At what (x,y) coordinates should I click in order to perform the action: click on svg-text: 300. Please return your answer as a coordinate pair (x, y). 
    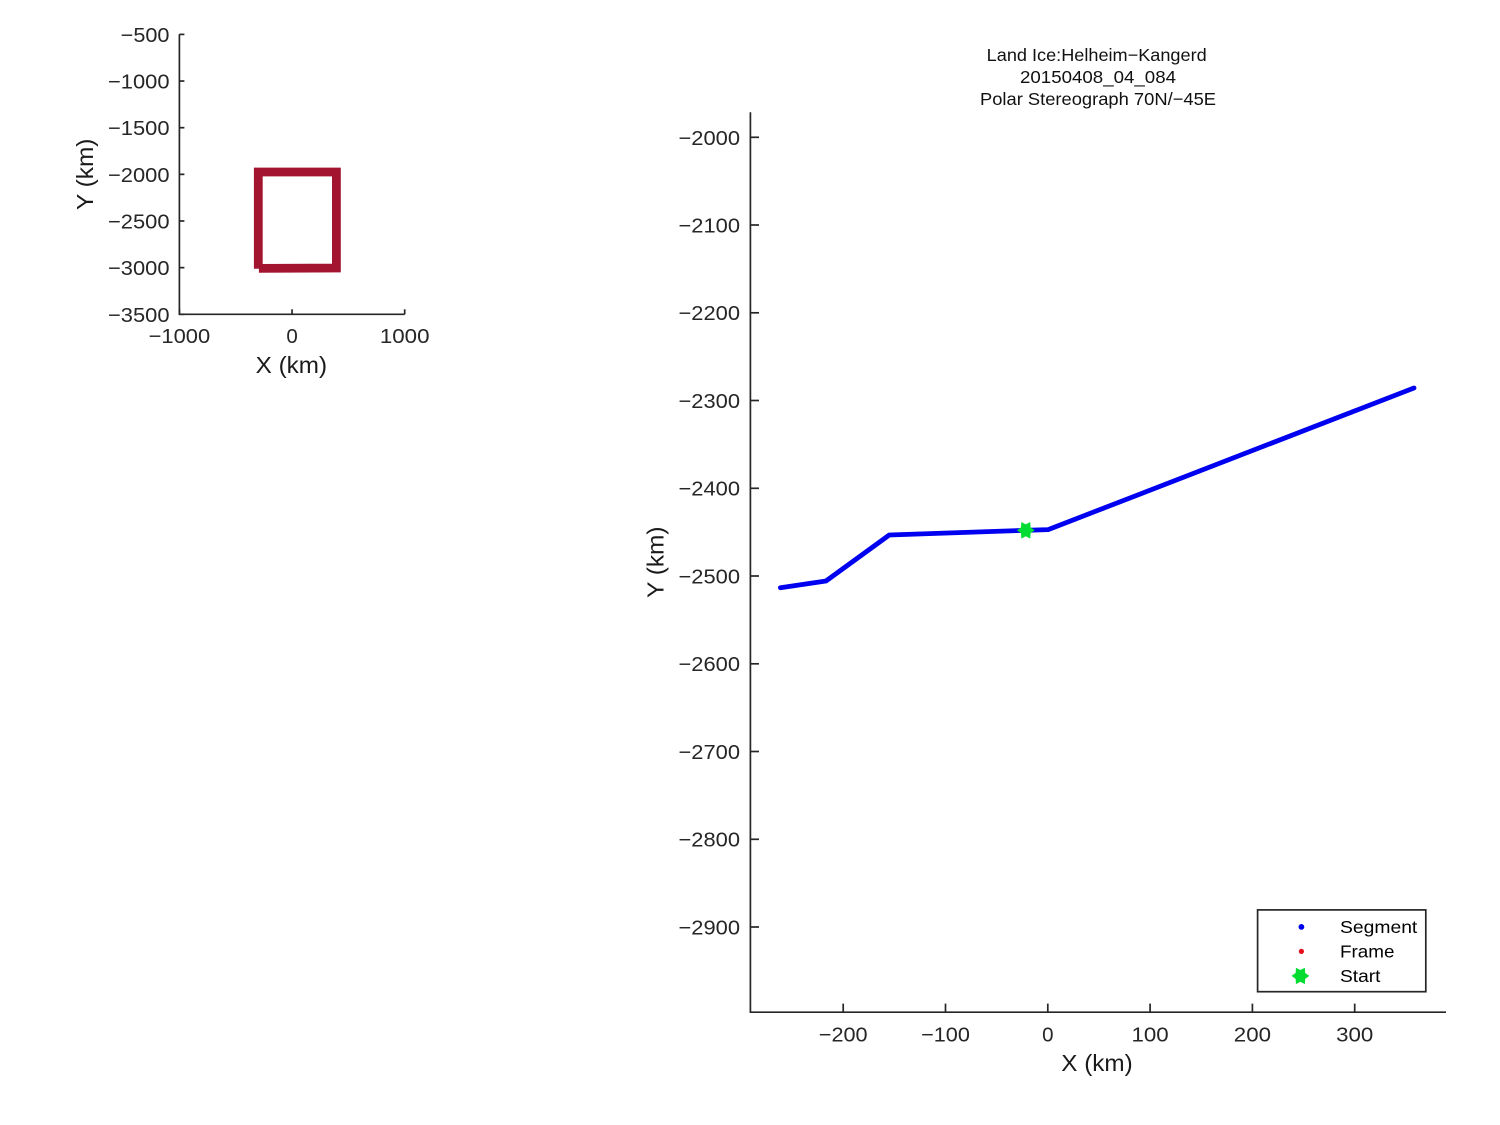
    Looking at the image, I should click on (1354, 1035).